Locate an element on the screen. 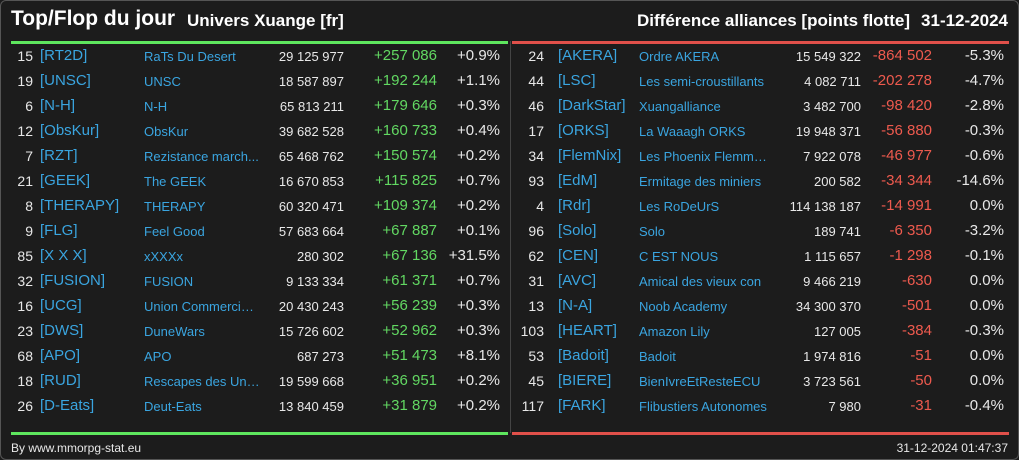 The height and width of the screenshot is (460, 1019). alliance-name-link: DuneWars is located at coordinates (174, 331).